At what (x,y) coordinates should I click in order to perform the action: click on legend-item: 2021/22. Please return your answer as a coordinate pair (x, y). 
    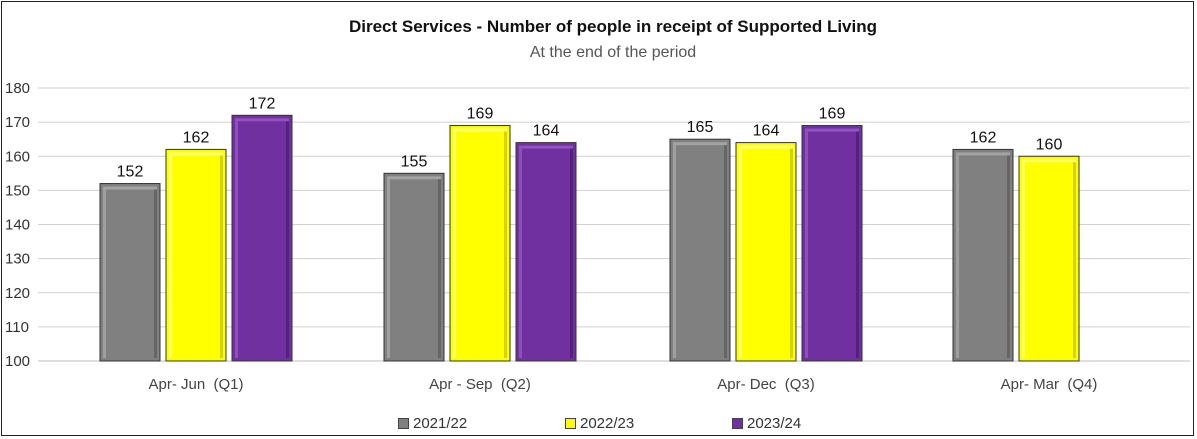
    Looking at the image, I should click on (432, 423).